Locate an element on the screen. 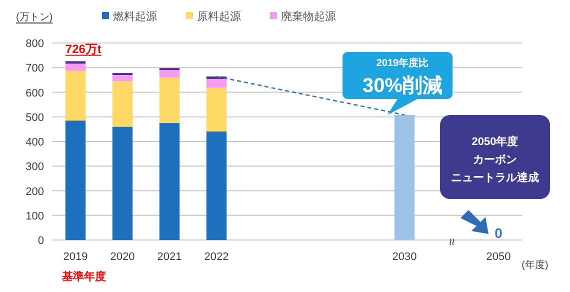 This screenshot has height=292, width=570. annotation: 2050年度 is located at coordinates (495, 141).